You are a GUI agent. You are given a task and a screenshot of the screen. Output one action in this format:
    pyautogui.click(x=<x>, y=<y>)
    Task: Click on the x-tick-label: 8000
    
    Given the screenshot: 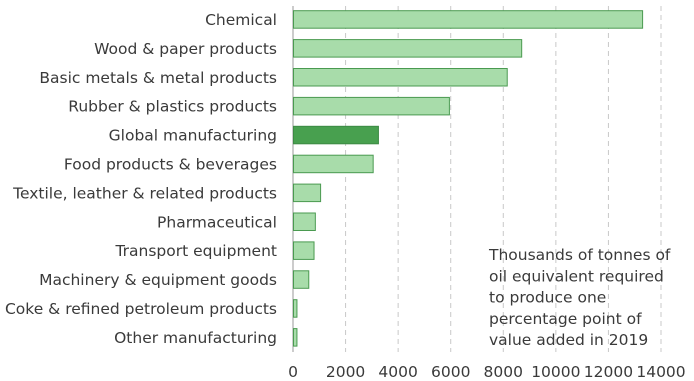 What is the action you would take?
    pyautogui.click(x=503, y=372)
    